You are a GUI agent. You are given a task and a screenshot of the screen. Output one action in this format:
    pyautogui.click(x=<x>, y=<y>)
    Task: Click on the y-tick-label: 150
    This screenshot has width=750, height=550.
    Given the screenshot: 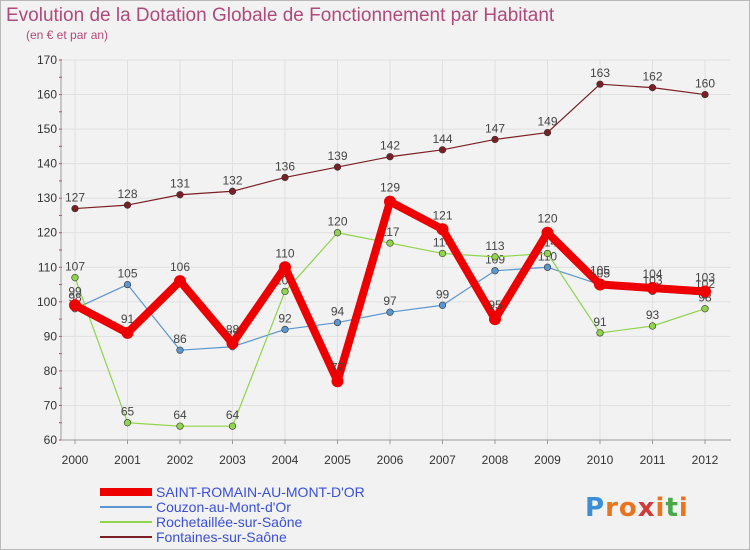 What is the action you would take?
    pyautogui.click(x=47, y=129)
    